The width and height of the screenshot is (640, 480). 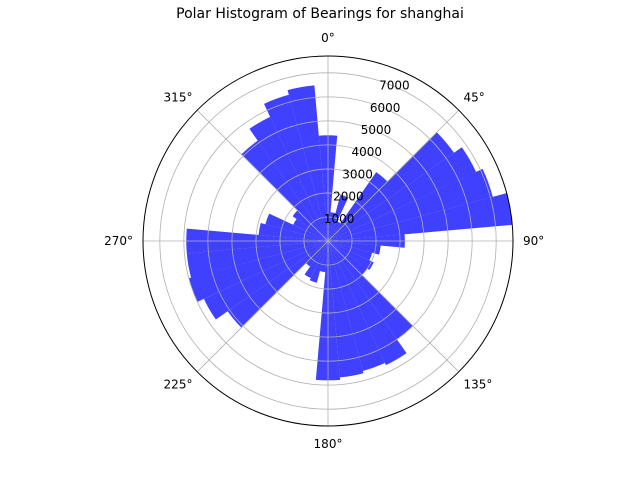 I want to click on radial-tick-label: 2000, so click(x=348, y=197).